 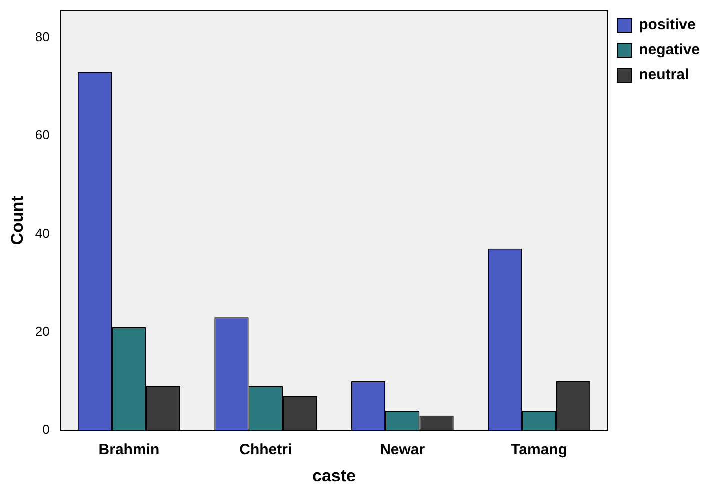 I want to click on y-tick-label: 40, so click(x=42, y=233).